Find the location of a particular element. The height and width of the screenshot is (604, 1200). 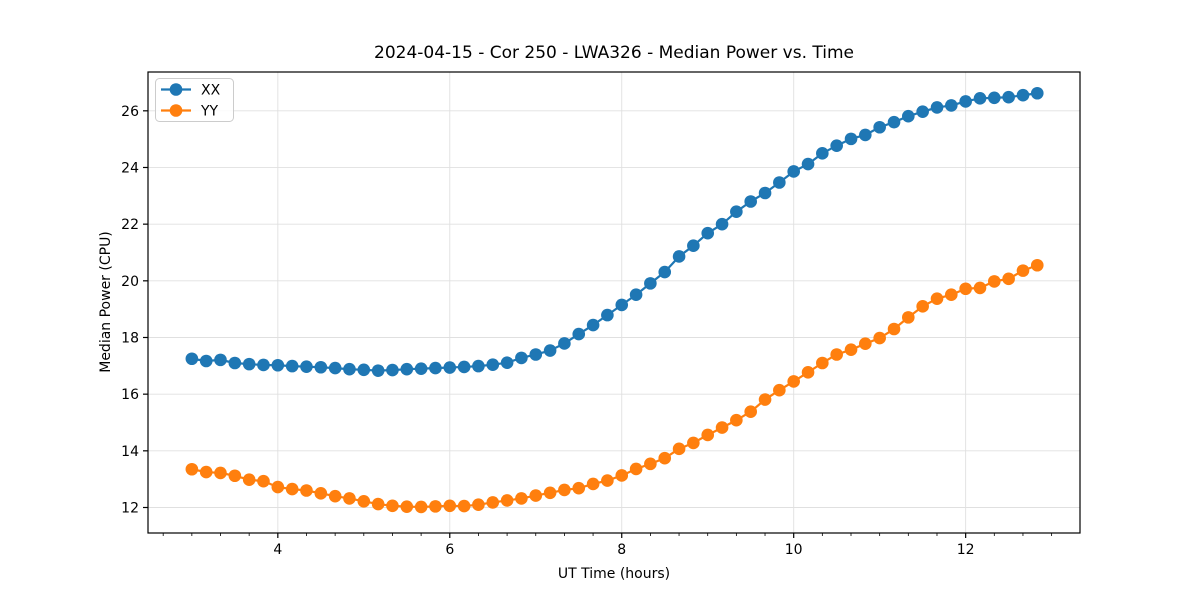

legend-label-yy: YY is located at coordinates (209, 112).